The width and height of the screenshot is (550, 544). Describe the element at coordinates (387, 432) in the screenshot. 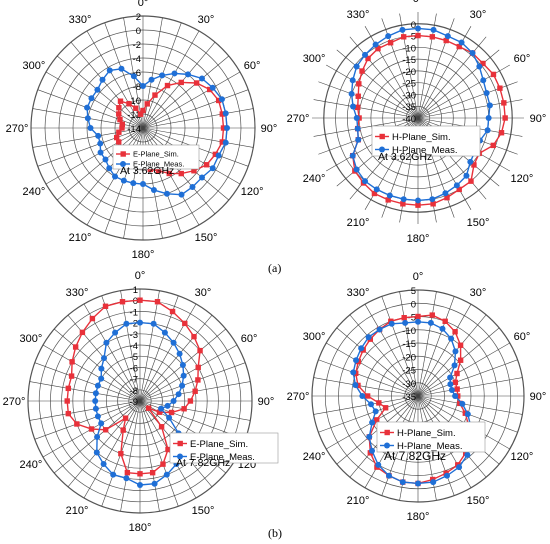

I see `legend-marker-square` at that location.